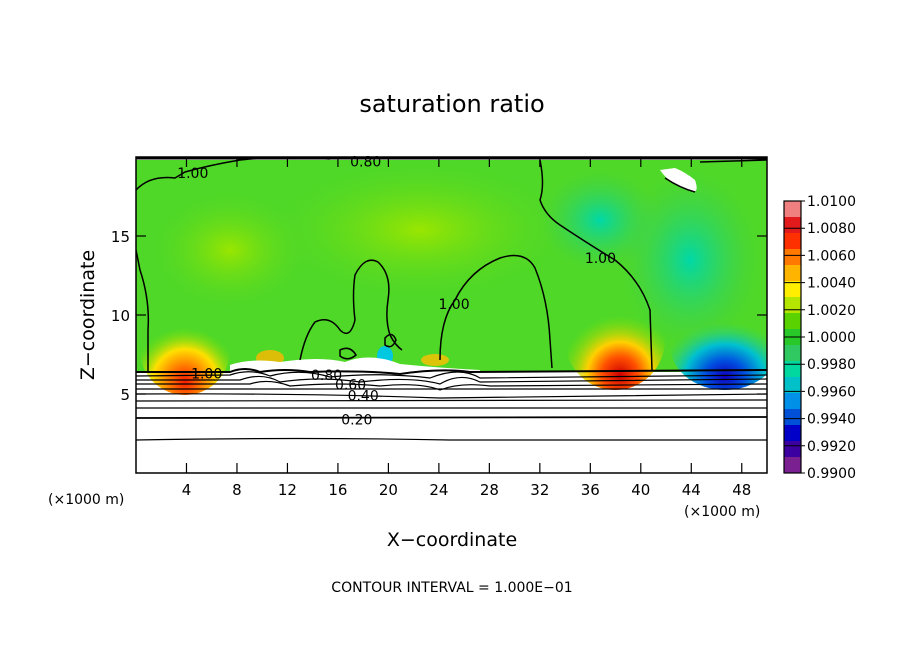  Describe the element at coordinates (831, 202) in the screenshot. I see `colorbar-label: 1.0100` at that location.